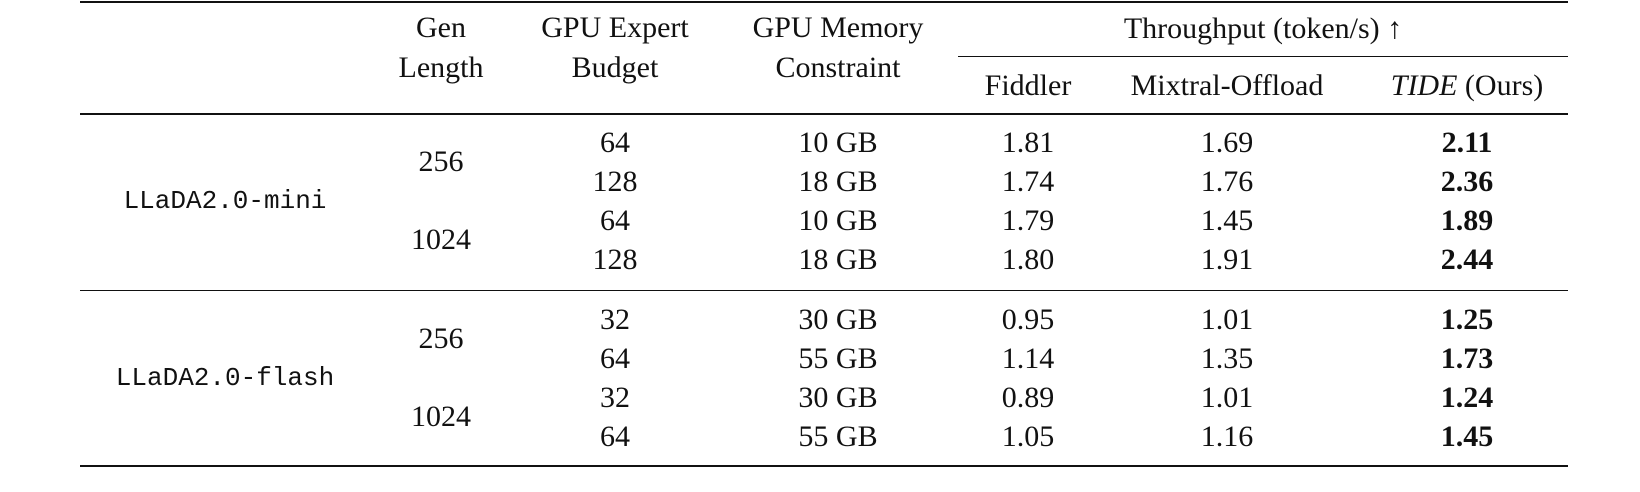 The image size is (1640, 492). What do you see at coordinates (1028, 142) in the screenshot?
I see `value-cell: 1.81` at bounding box center [1028, 142].